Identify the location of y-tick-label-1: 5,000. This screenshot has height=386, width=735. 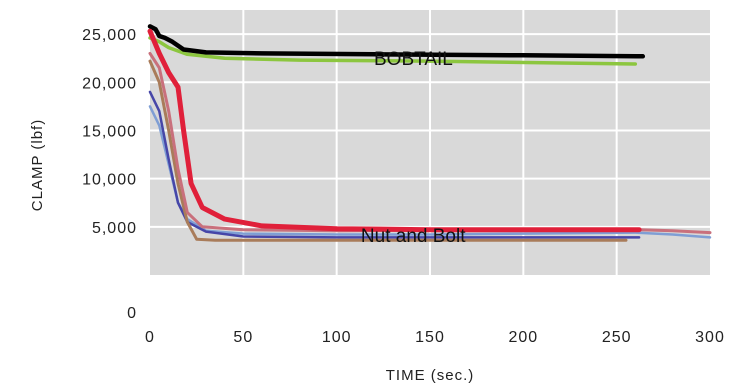
(114, 228).